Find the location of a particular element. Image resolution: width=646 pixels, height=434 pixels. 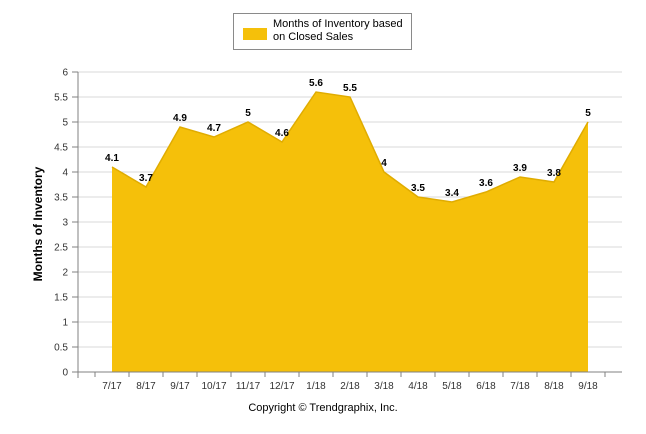

data-label: 3.8 is located at coordinates (554, 173).